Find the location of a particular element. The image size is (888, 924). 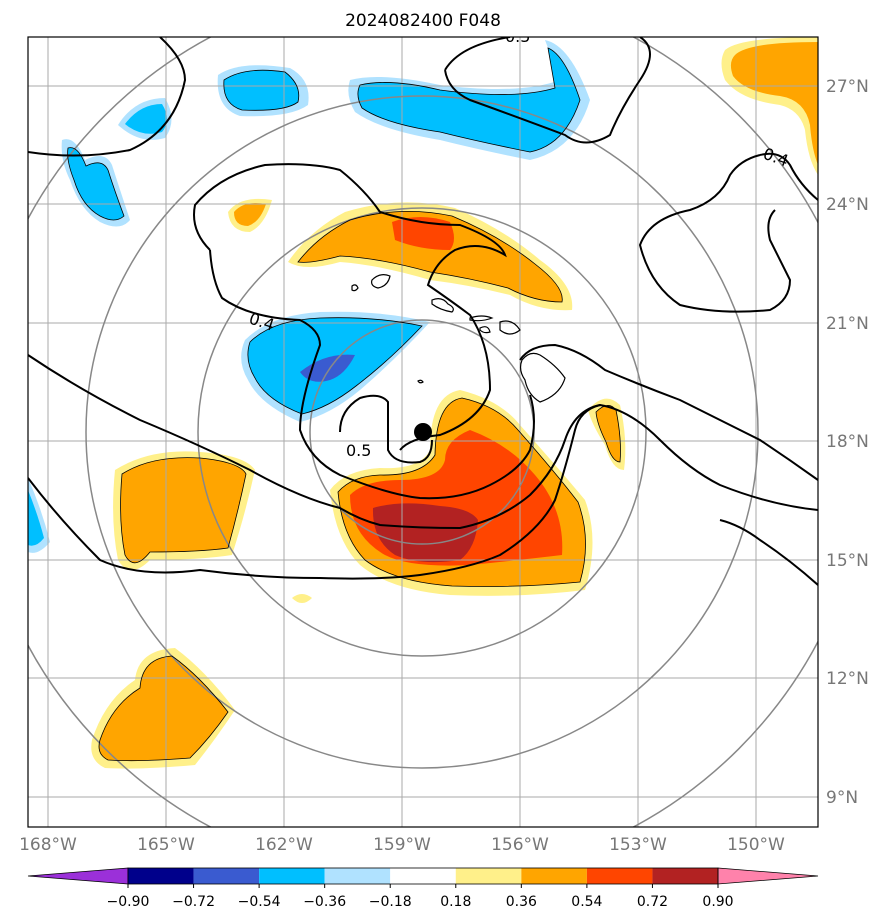

island-niihau is located at coordinates (355, 288).